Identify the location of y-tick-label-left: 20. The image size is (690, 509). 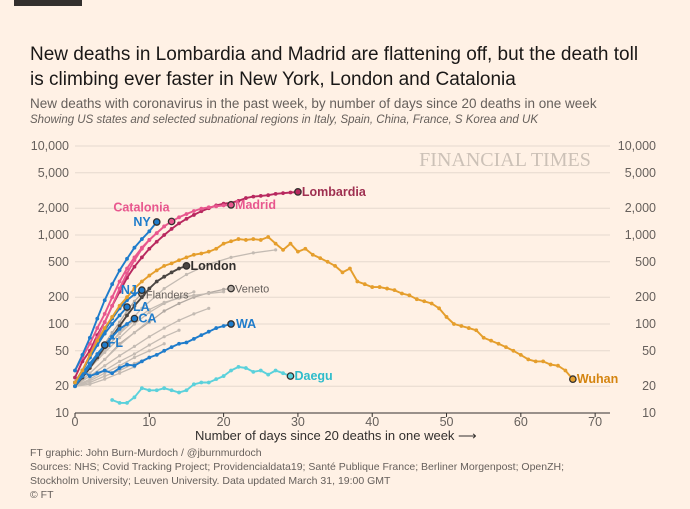
(62, 386).